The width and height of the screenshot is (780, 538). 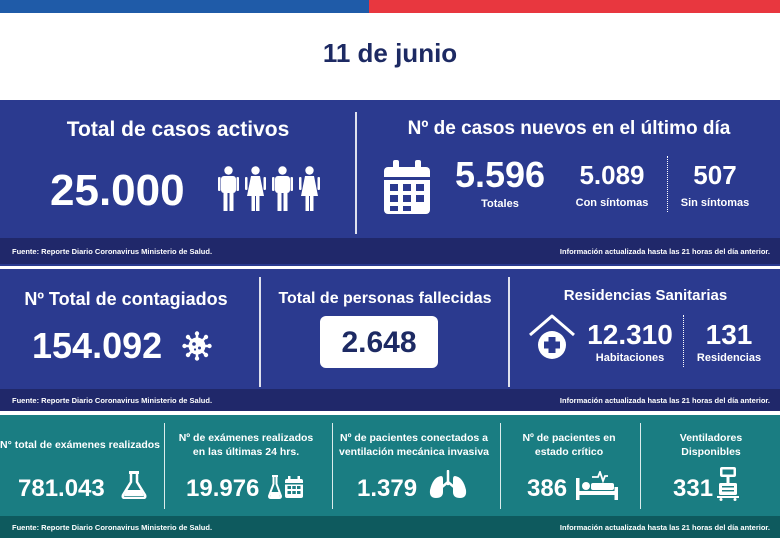 I want to click on new-cases-title: Nº de casos nuevos en el último día, so click(x=569, y=128).